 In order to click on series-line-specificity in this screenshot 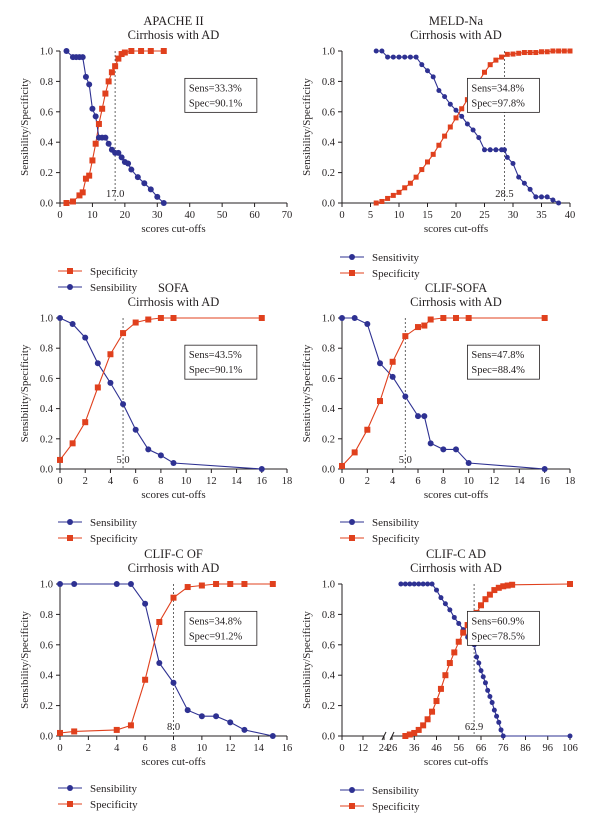, I will do `click(160, 389)`.